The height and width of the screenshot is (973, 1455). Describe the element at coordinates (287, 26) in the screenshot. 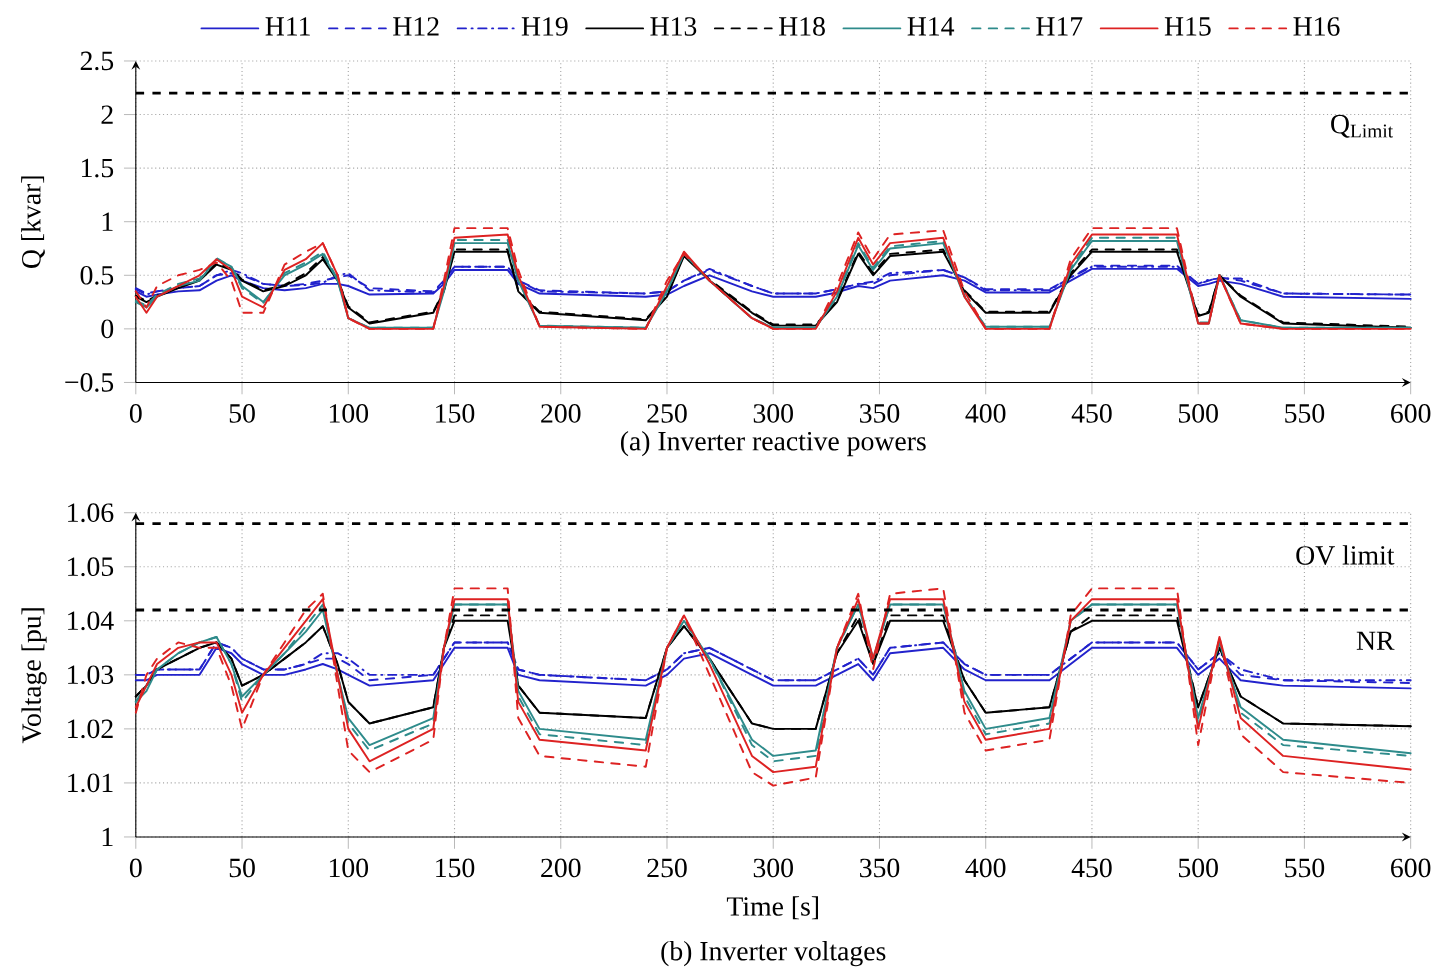

I see `legend-label: H11` at that location.